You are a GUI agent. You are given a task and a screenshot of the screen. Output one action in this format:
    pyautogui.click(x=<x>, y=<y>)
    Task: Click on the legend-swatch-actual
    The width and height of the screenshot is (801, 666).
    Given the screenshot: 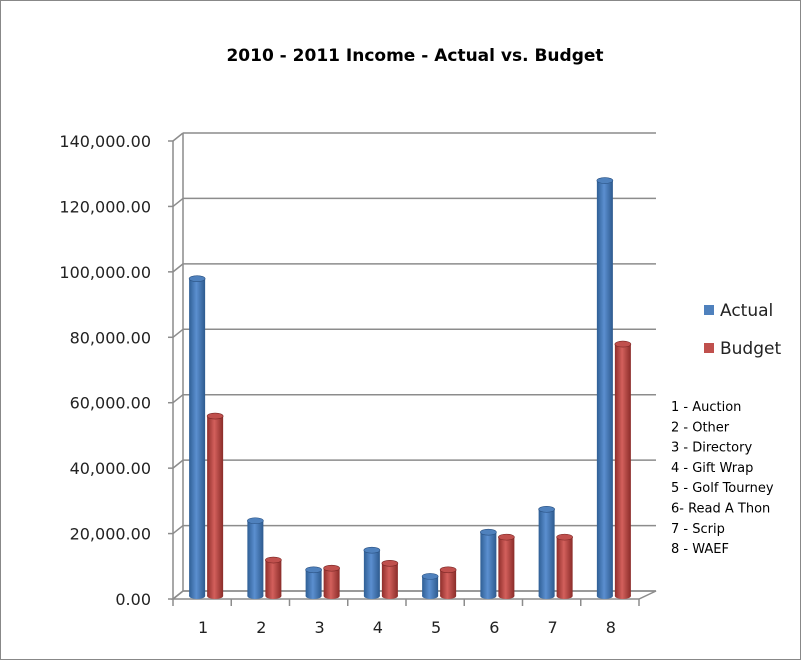 What is the action you would take?
    pyautogui.click(x=709, y=310)
    